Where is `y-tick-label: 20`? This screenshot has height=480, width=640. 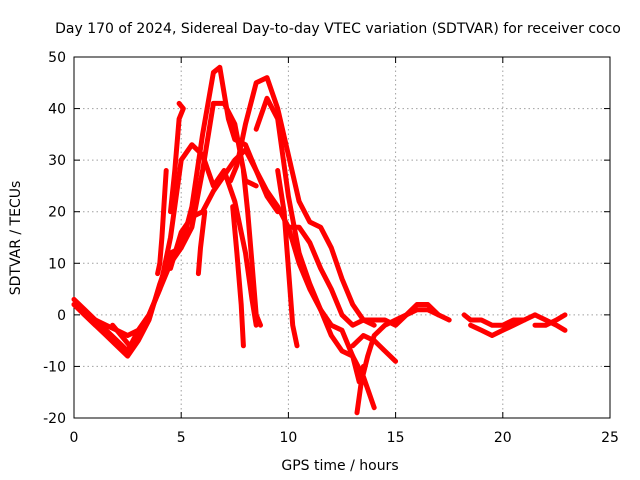
y-tick-label: 20 is located at coordinates (57, 213).